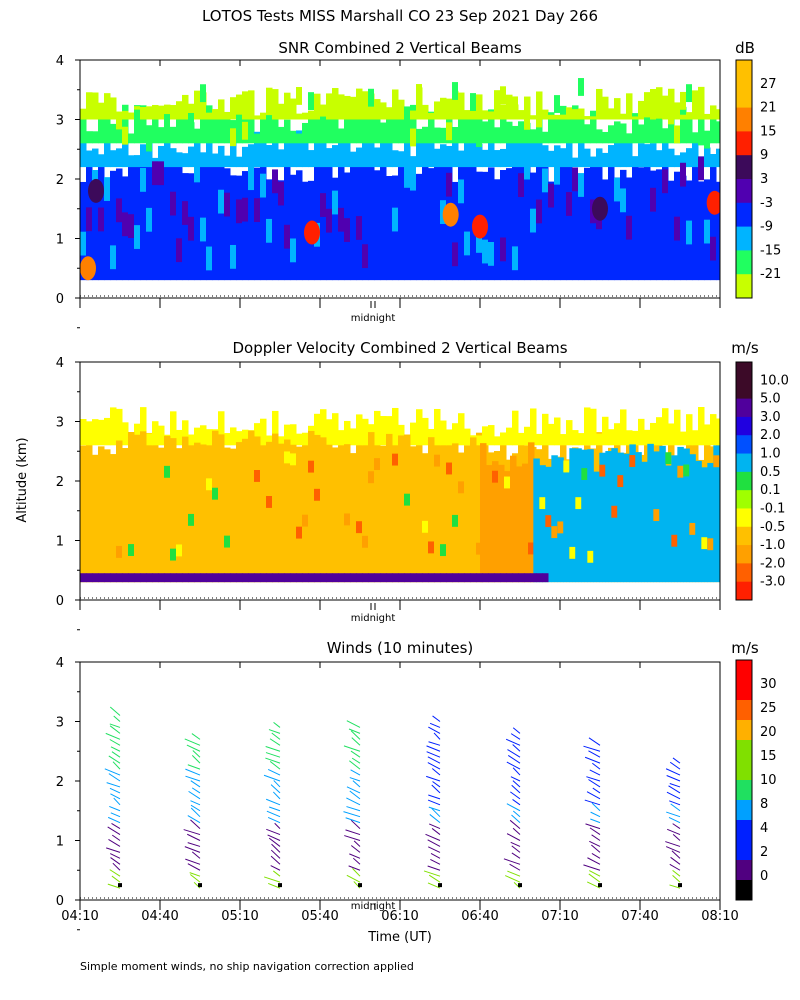  Describe the element at coordinates (60, 61) in the screenshot. I see `y-tick-label: 4` at that location.